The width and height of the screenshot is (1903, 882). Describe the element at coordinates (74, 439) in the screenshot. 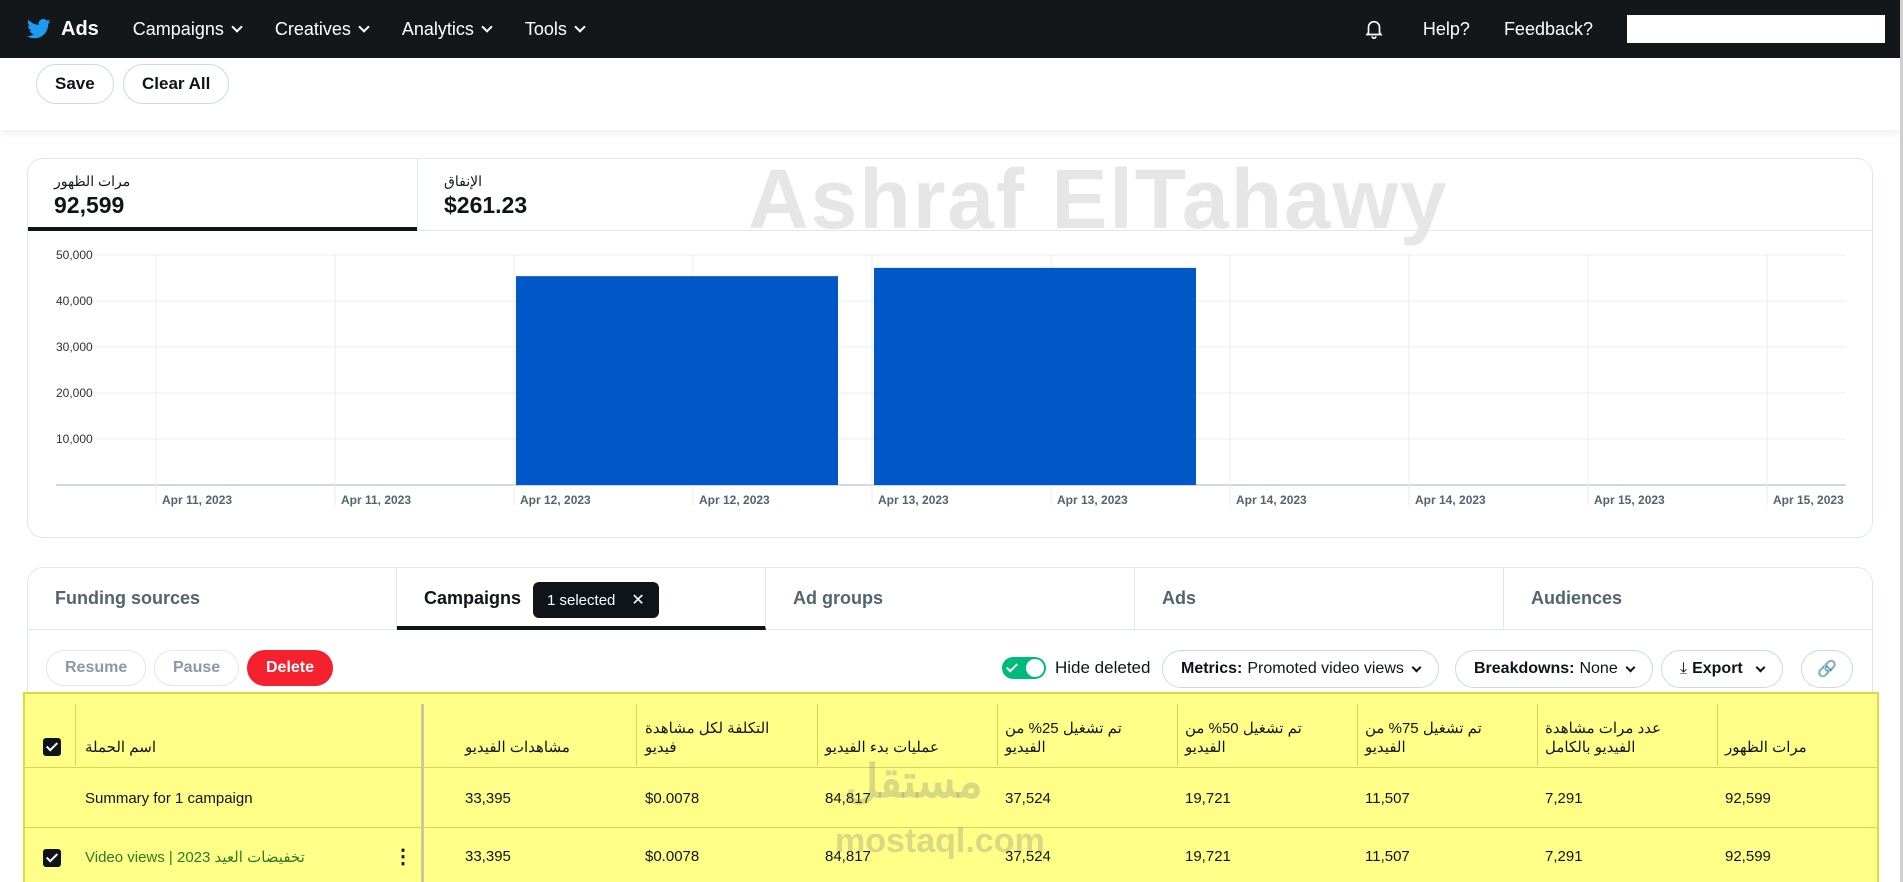

I see `y-tick-label: 10,000` at that location.